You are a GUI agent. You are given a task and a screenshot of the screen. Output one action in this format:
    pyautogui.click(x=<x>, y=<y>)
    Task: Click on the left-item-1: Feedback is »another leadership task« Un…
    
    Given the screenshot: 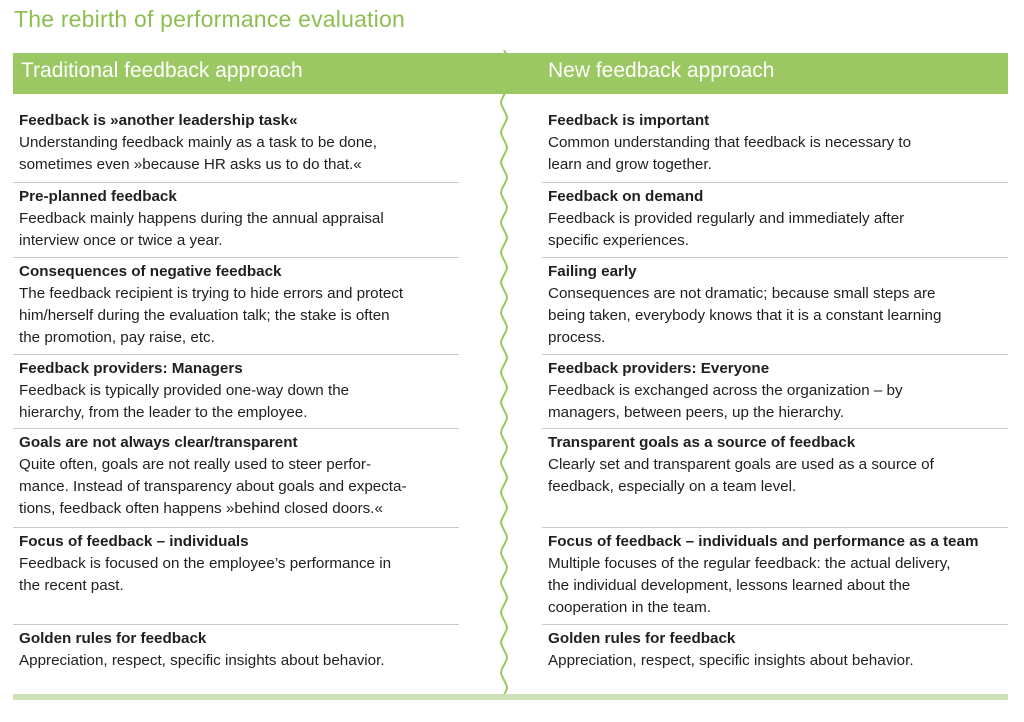 What is the action you would take?
    pyautogui.click(x=236, y=143)
    